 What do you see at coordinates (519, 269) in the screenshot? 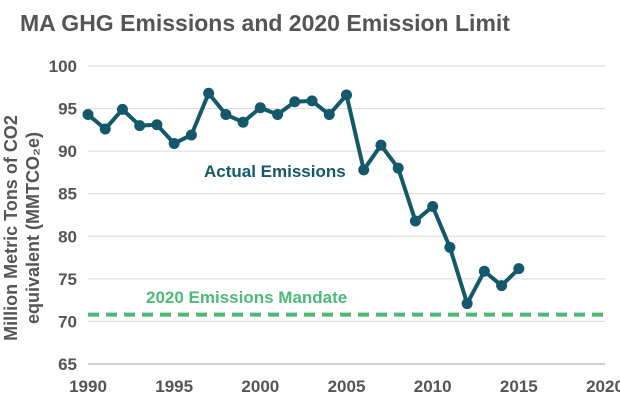
I see `data-point-2015` at bounding box center [519, 269].